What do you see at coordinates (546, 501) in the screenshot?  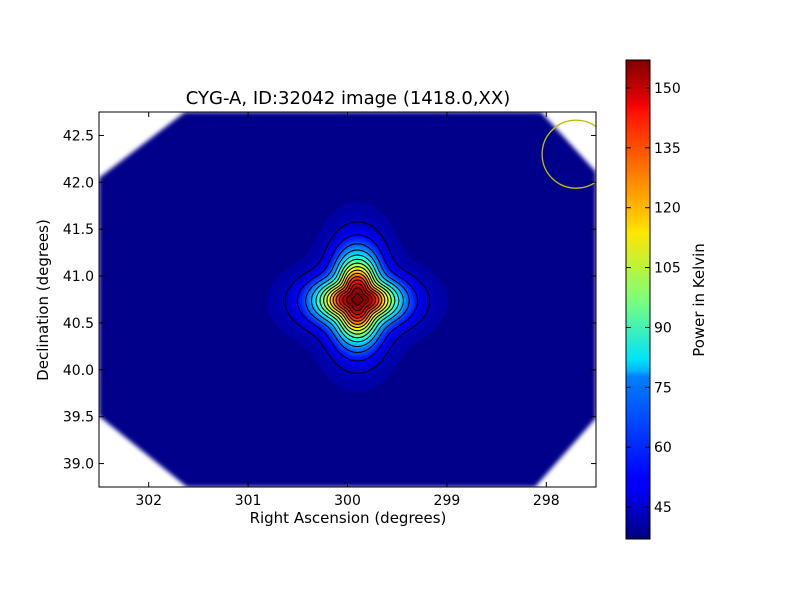 I see `x-tick-label: 298` at bounding box center [546, 501].